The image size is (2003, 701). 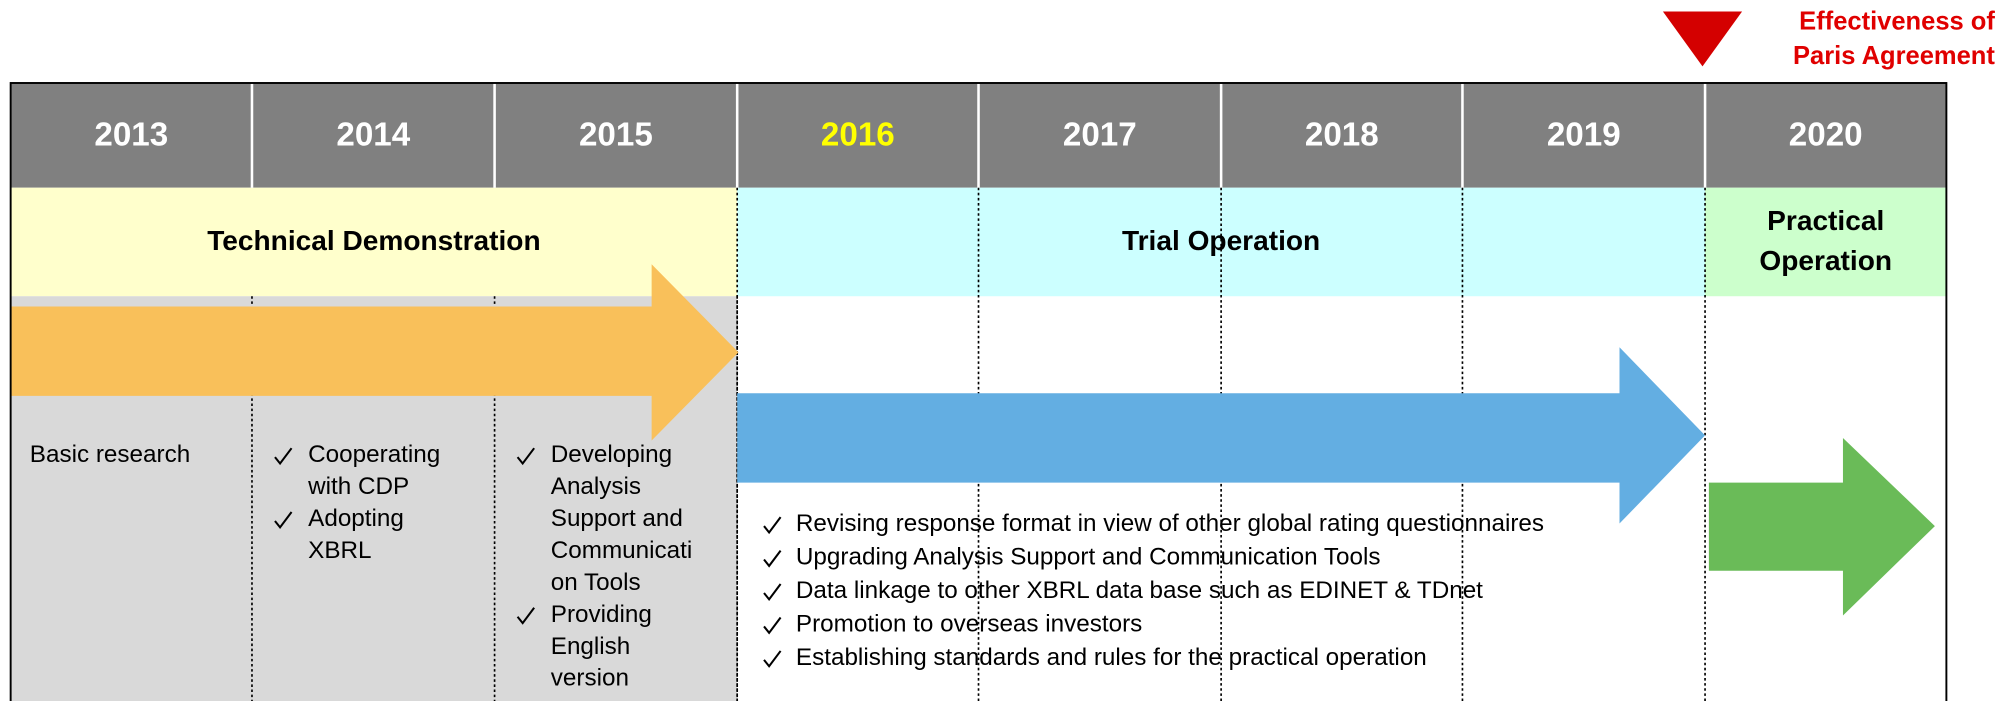 I want to click on phase-label: Operation, so click(x=1825, y=260).